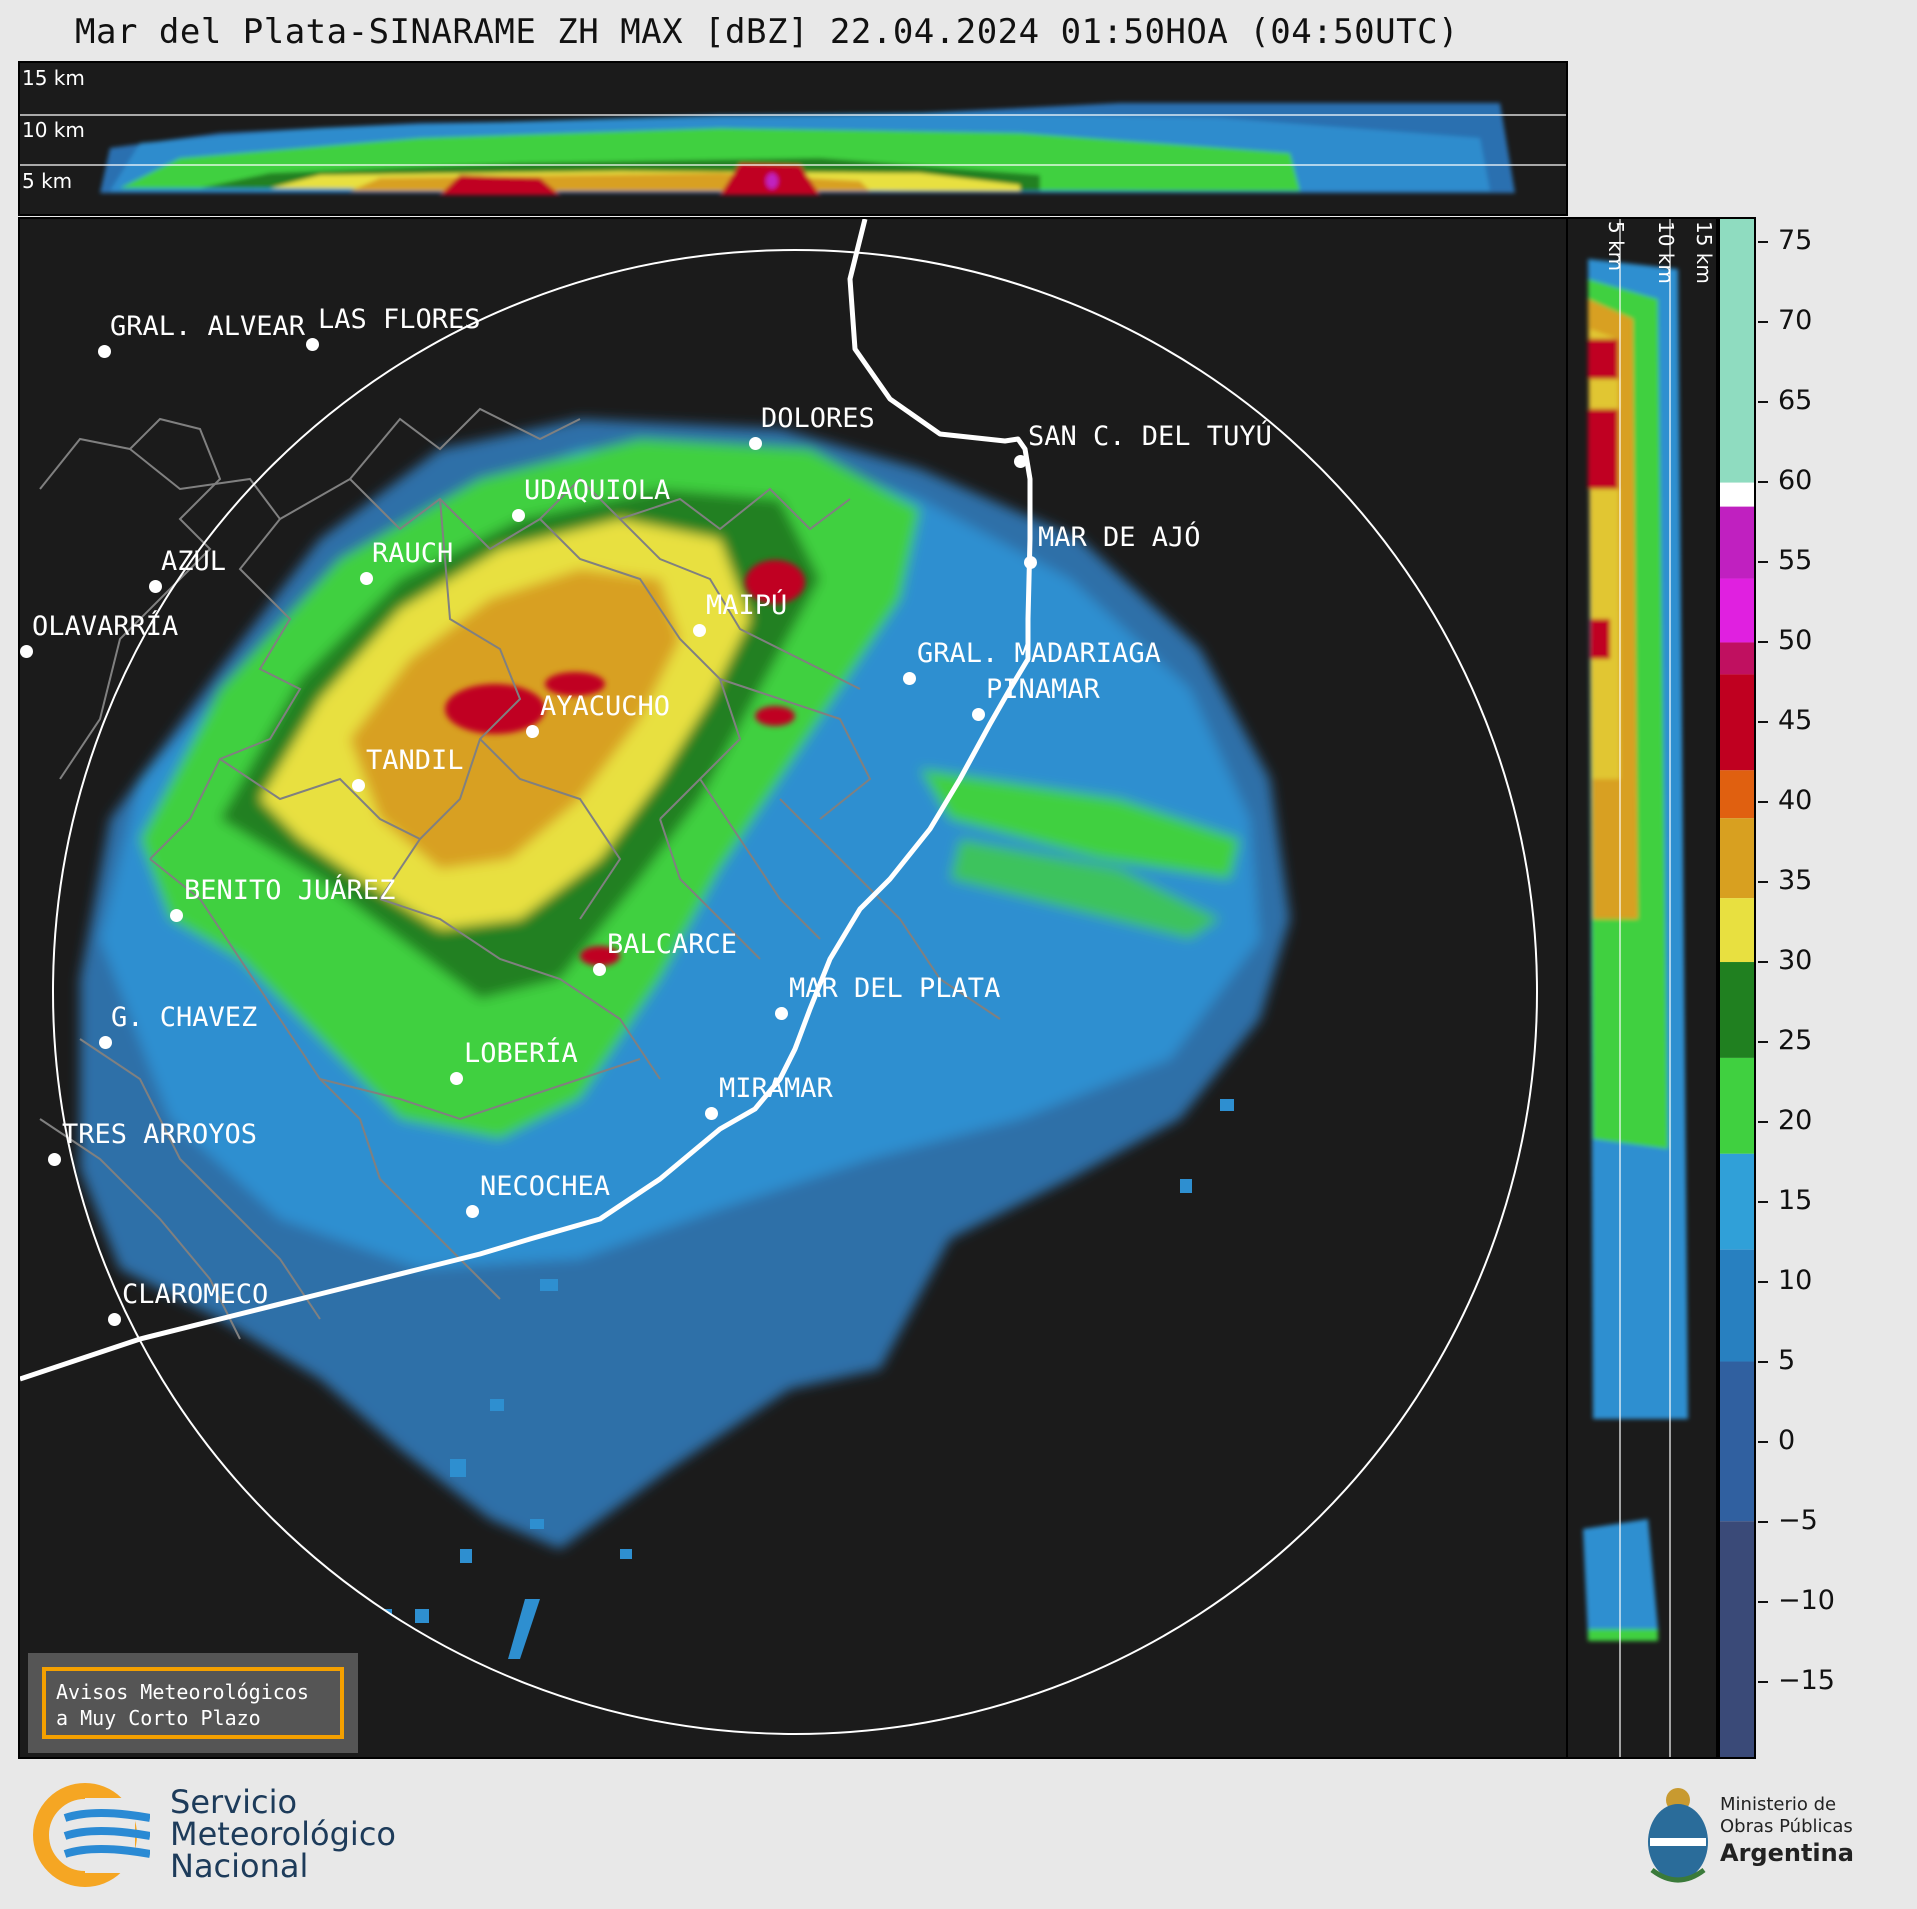 This screenshot has width=1917, height=1909. I want to click on avisos-line2: a Muy Corto Plazo, so click(158, 1718).